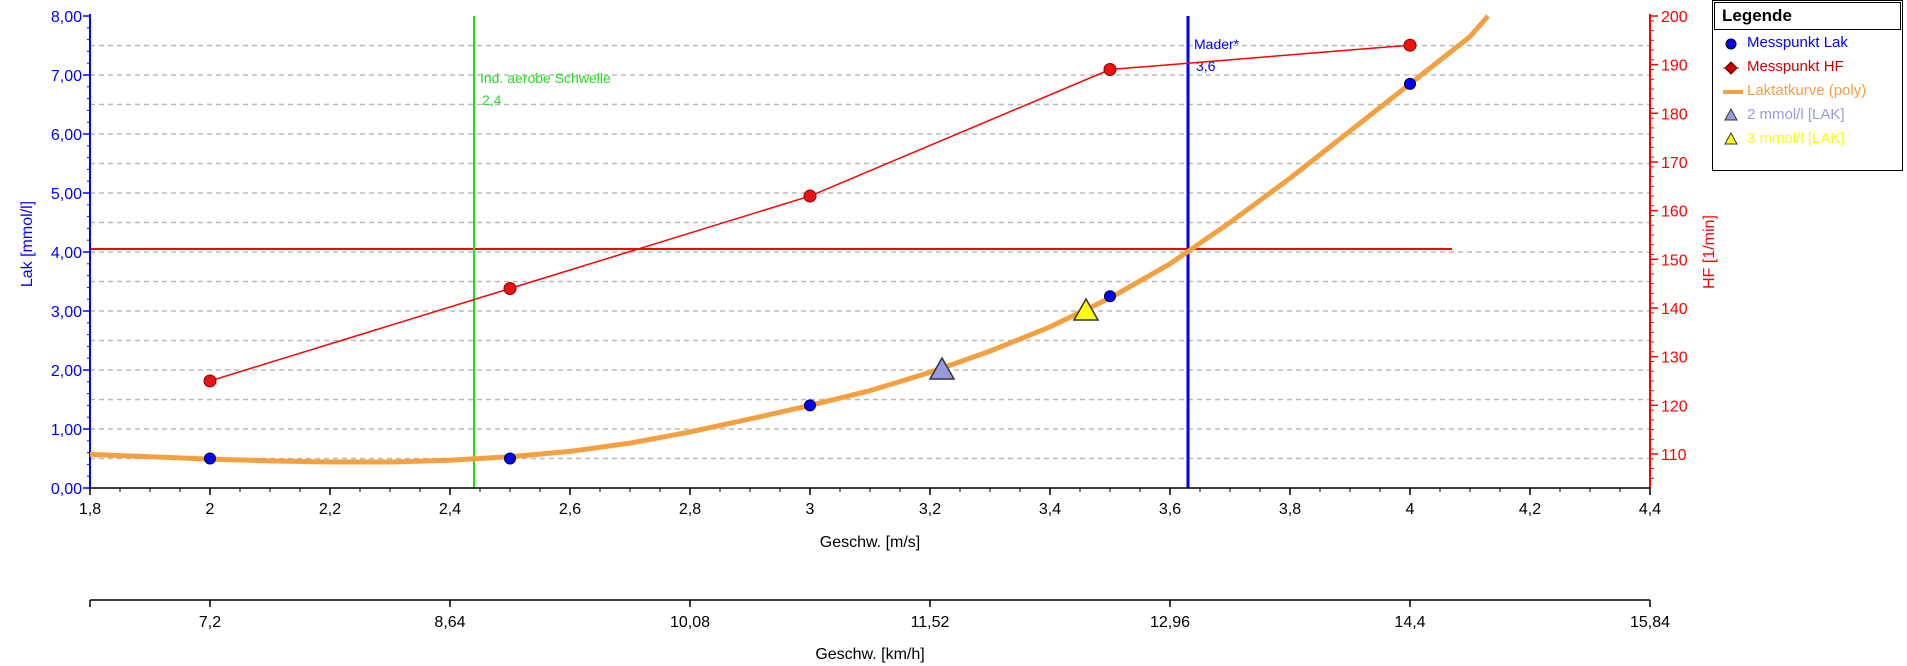  I want to click on x2-tick-label: 14,4, so click(1409, 622).